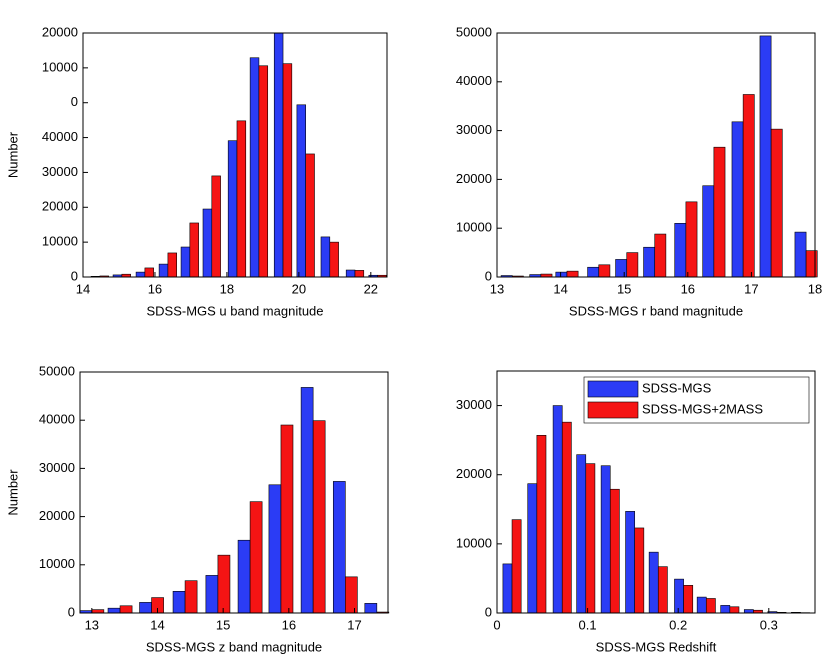  Describe the element at coordinates (656, 646) in the screenshot. I see `x-axis-label: SDSS-MGS Redshift` at that location.